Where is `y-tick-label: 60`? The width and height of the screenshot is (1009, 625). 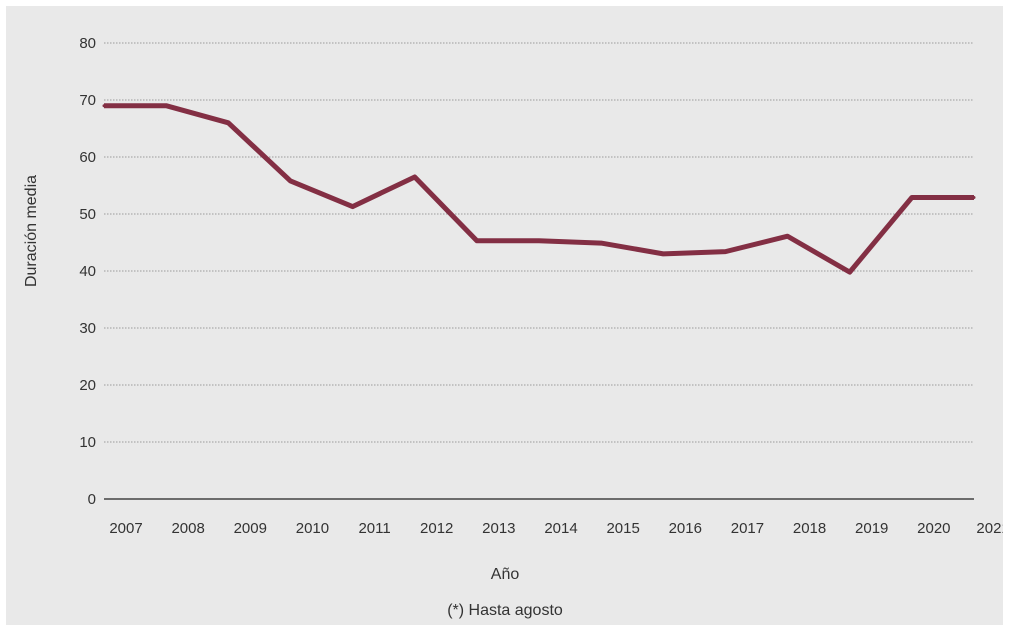
y-tick-label: 60 is located at coordinates (87, 157).